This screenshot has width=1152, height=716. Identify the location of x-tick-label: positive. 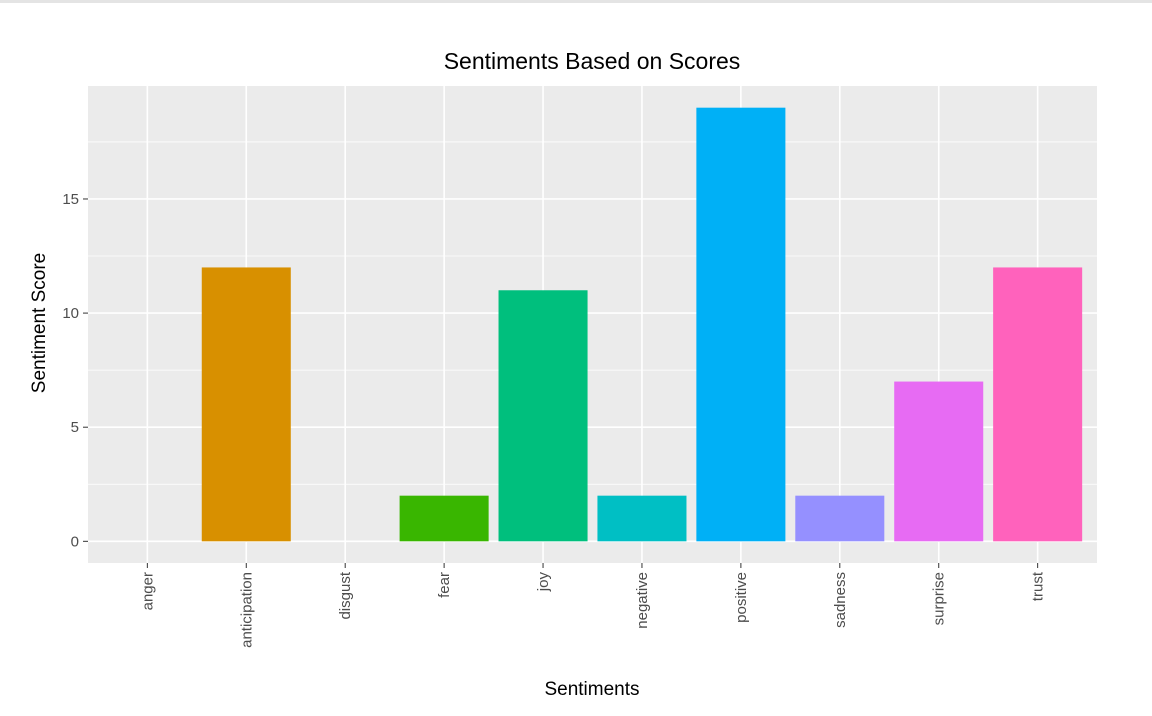
(741, 597).